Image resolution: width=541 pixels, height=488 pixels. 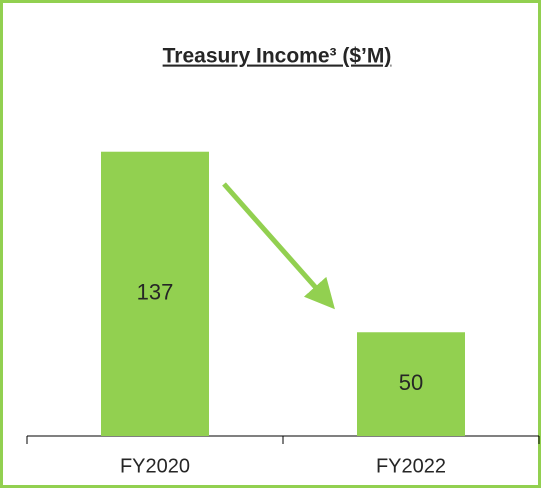 What do you see at coordinates (155, 466) in the screenshot?
I see `x-tick-label: FY2020` at bounding box center [155, 466].